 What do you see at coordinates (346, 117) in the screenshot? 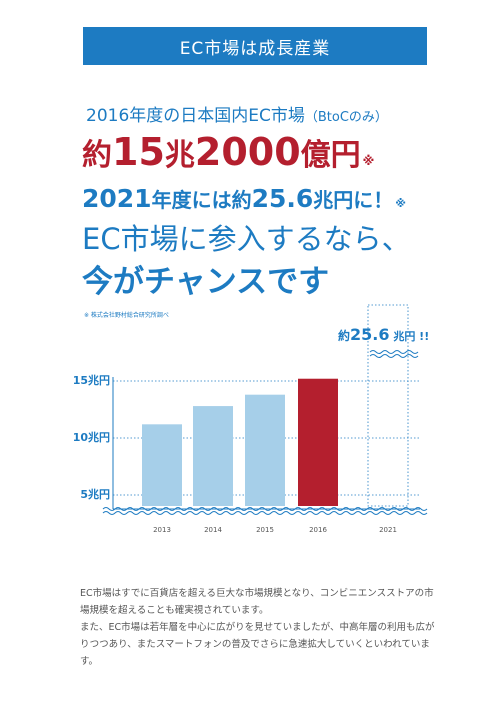
I see `headline-line1-paren: （BtoCのみ）` at bounding box center [346, 117].